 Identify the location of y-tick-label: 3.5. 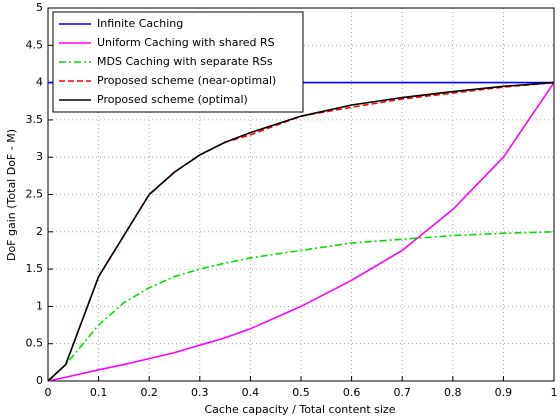
(35, 119).